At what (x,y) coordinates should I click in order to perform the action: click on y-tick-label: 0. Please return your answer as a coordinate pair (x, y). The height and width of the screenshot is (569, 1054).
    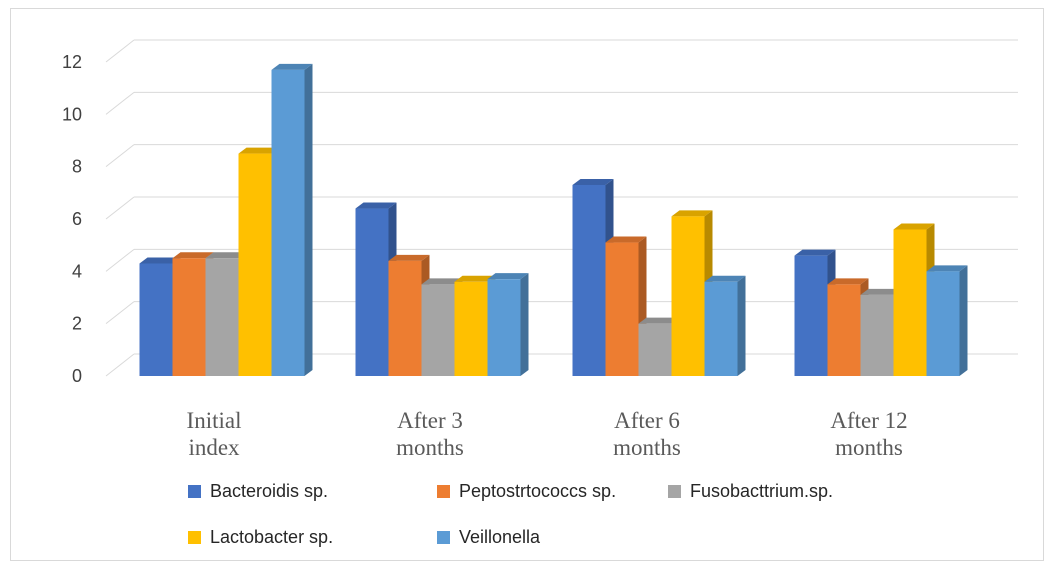
    Looking at the image, I should click on (77, 376).